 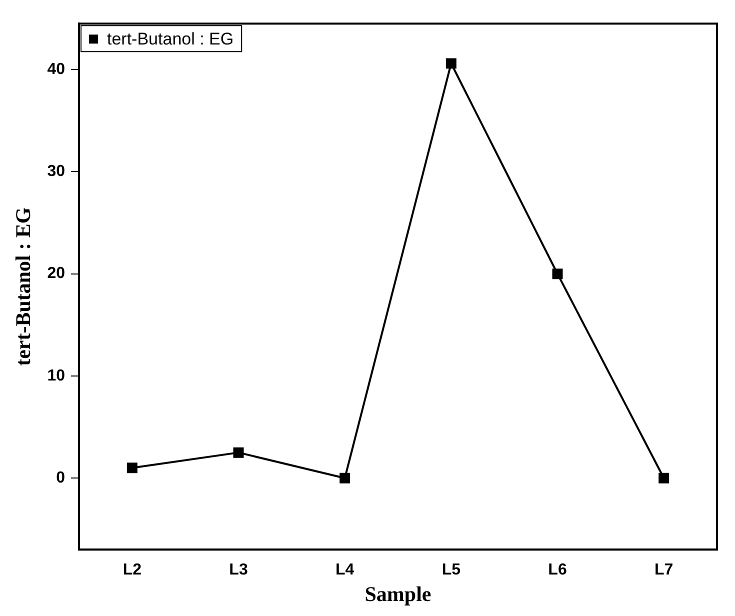 I want to click on x-tick-label: L2, so click(x=132, y=570).